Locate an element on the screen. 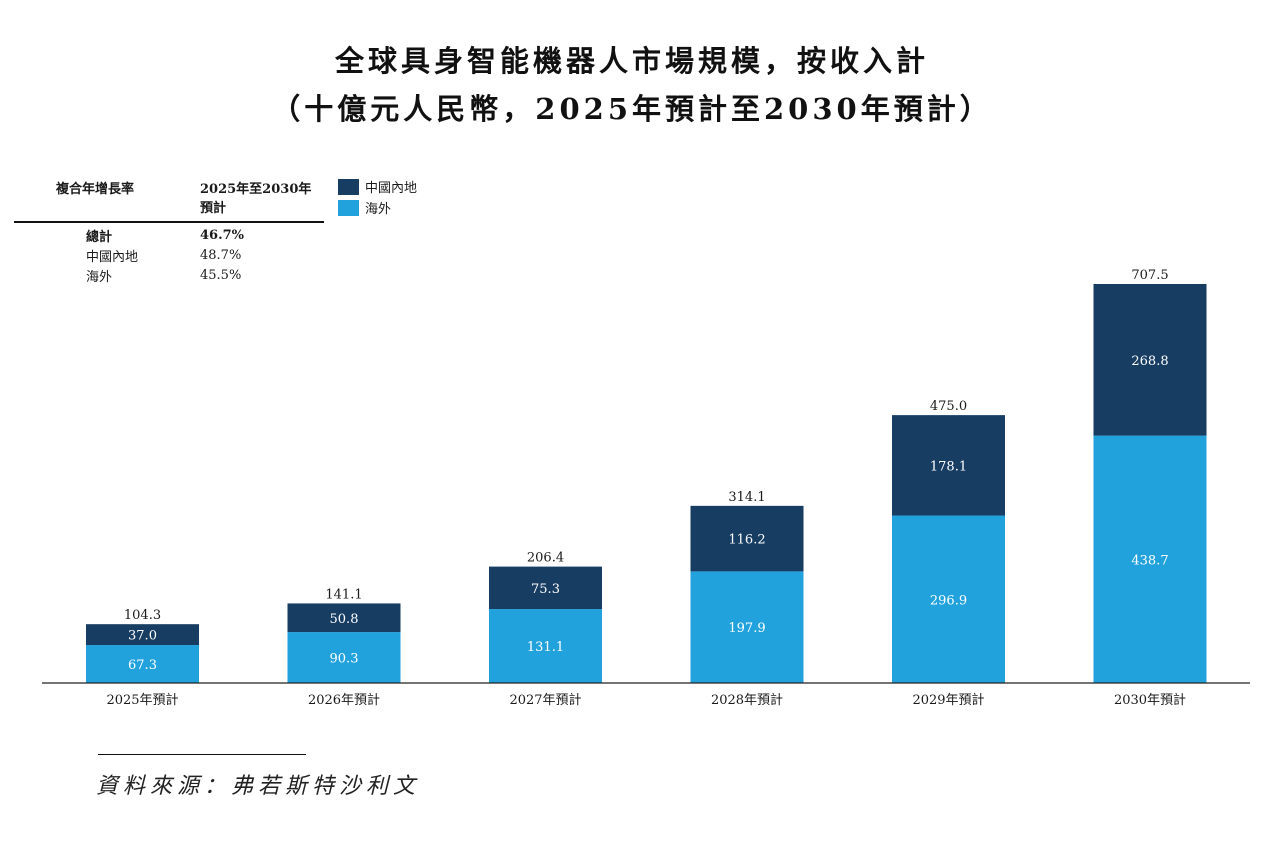 The width and height of the screenshot is (1264, 841). data-label-mainland: 50.8 is located at coordinates (344, 619).